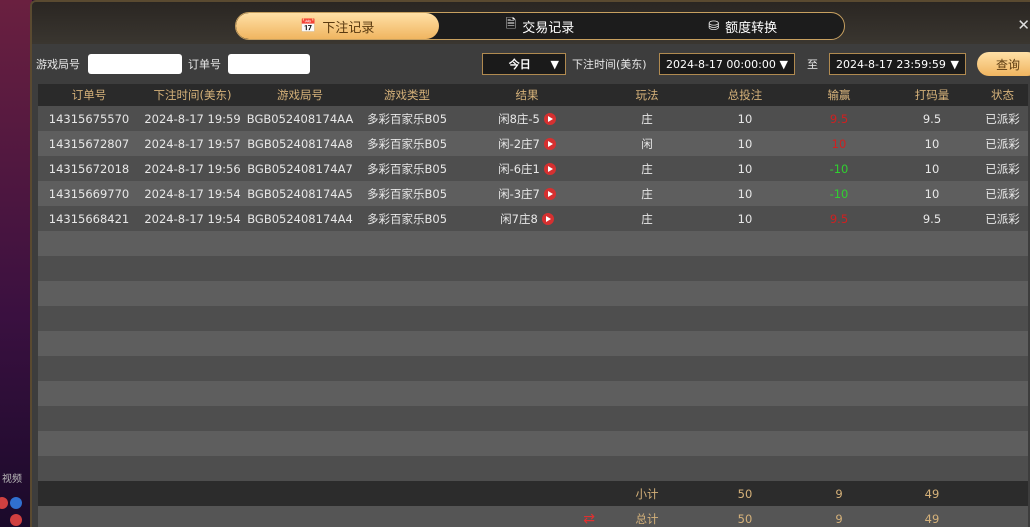  Describe the element at coordinates (269, 64) in the screenshot. I see `order-input` at that location.